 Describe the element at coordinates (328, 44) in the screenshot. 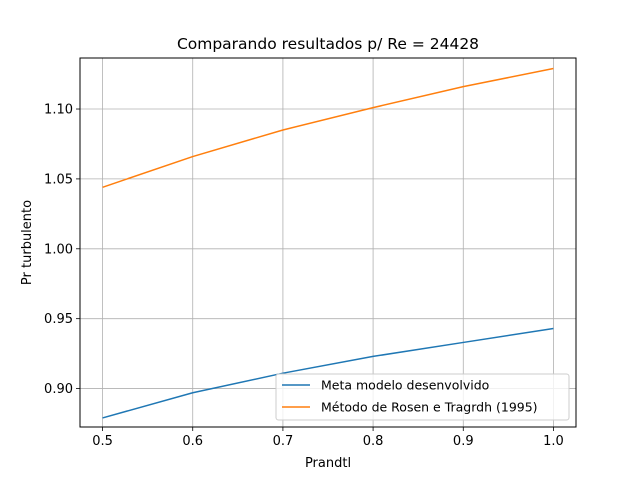

I see `chart-title: Comparando resultados p/ Re = 24428` at that location.